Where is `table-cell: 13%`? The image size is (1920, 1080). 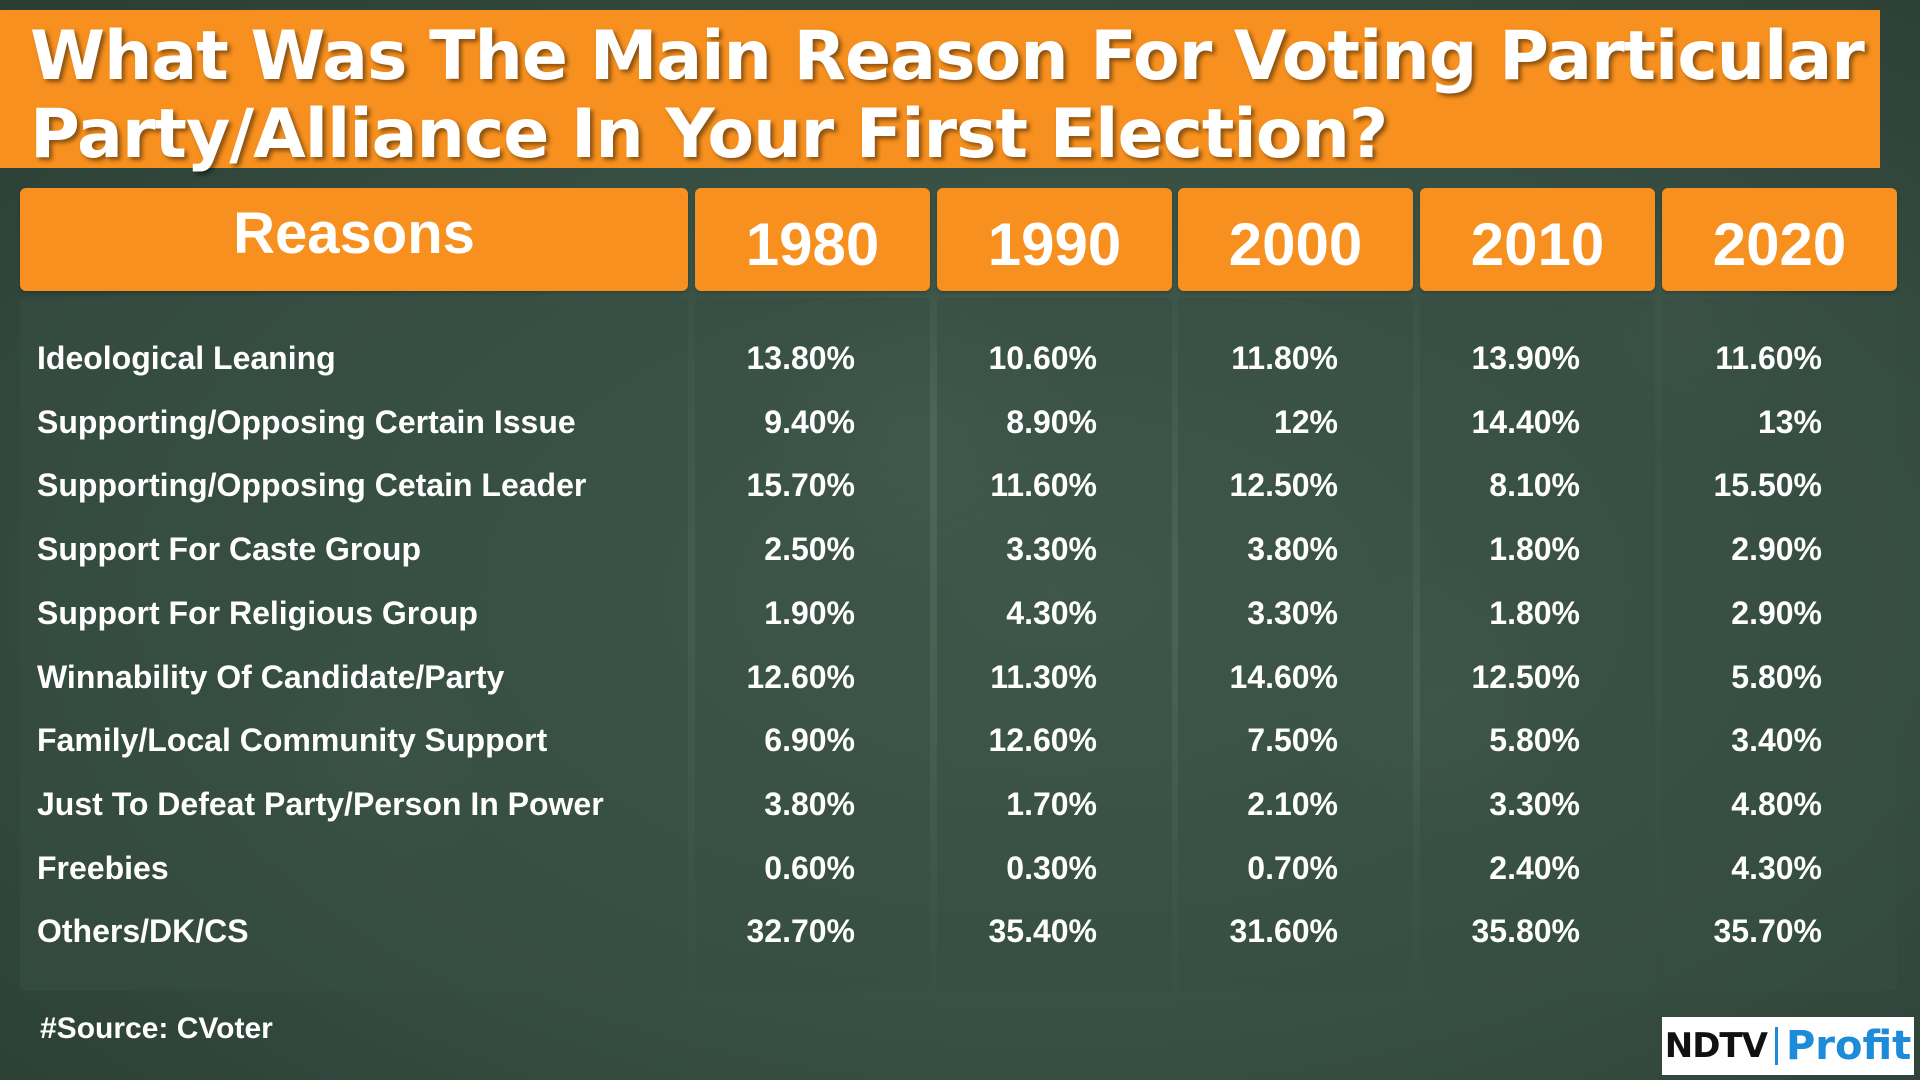
table-cell: 13% is located at coordinates (1789, 421).